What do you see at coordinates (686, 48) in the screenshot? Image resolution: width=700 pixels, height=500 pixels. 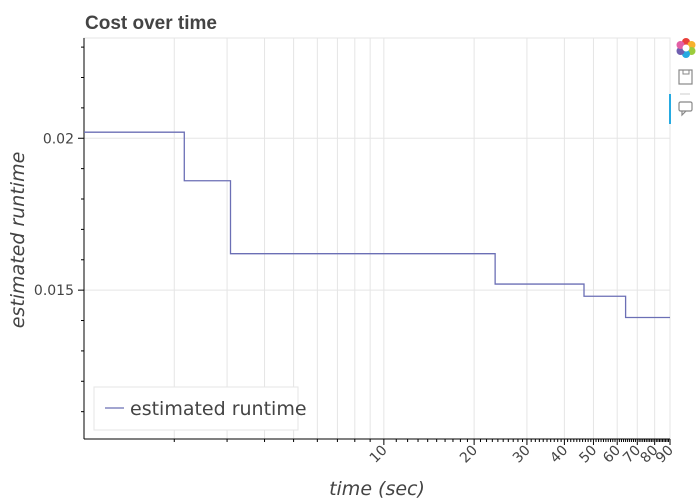 I see `bokeh-logo-icon` at bounding box center [686, 48].